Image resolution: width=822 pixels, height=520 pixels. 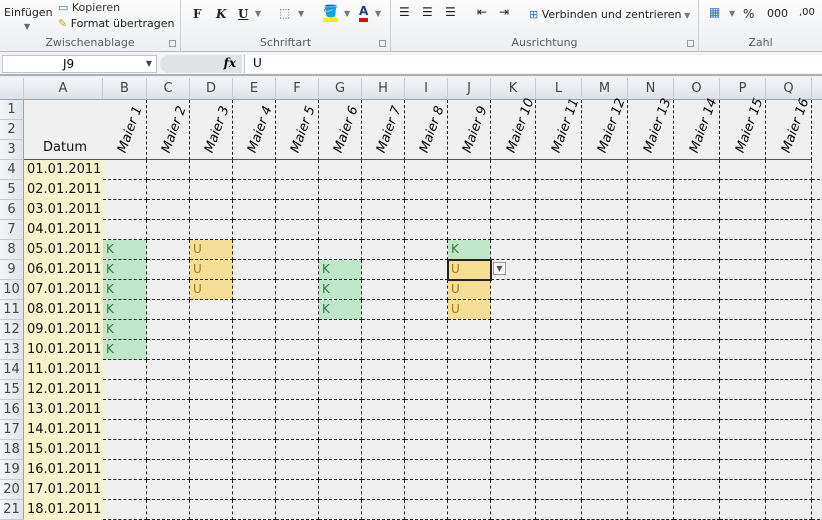 I want to click on thousands-button: 000, so click(x=777, y=13).